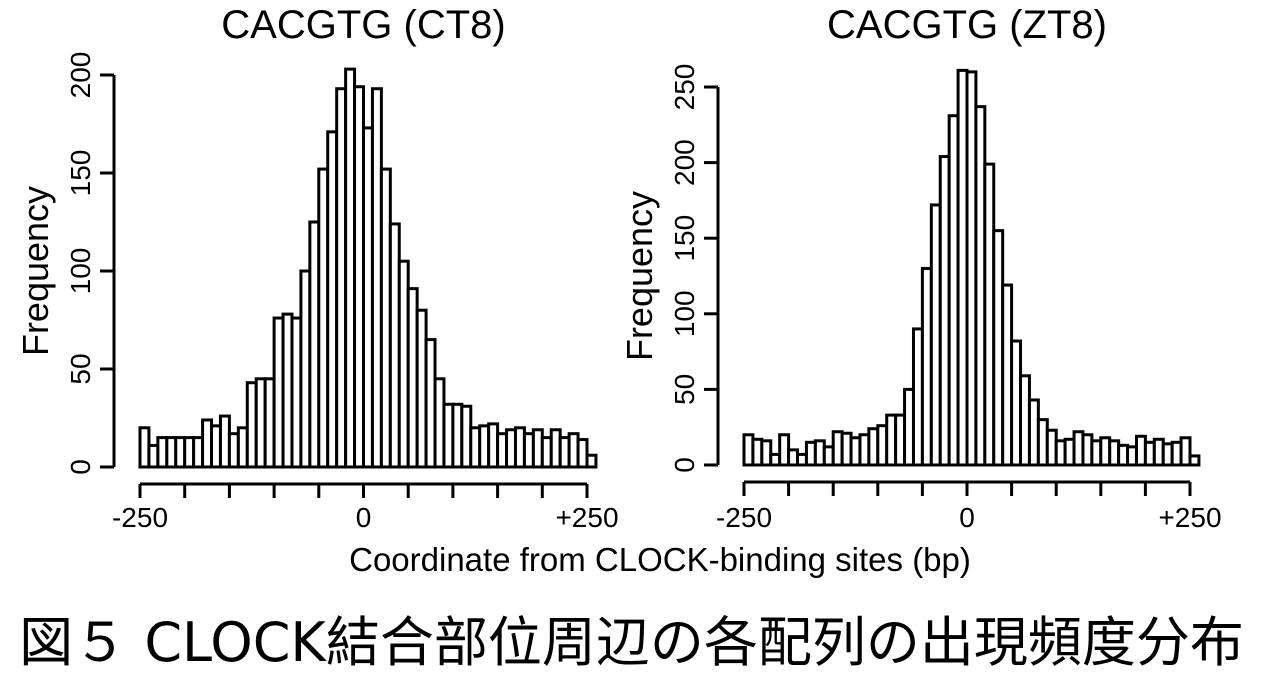 This screenshot has width=1263, height=677. What do you see at coordinates (684, 87) in the screenshot?
I see `y-tick-label: 250` at bounding box center [684, 87].